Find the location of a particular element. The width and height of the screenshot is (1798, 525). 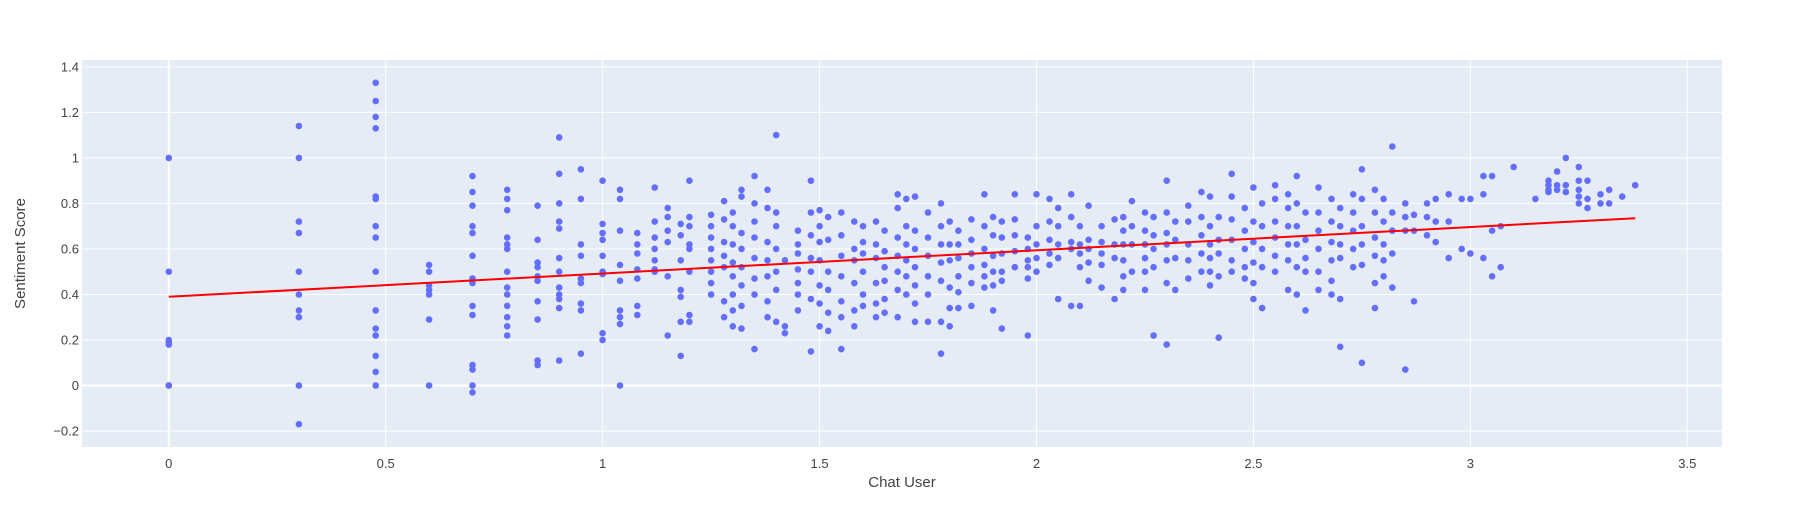

x-tick-label: 0.5 is located at coordinates (386, 463).